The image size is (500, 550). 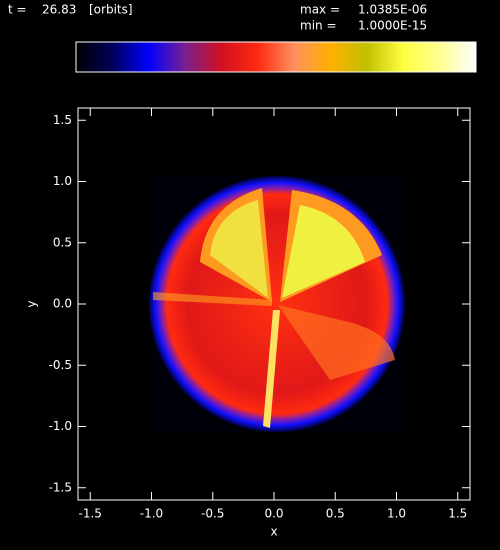 I want to click on x-tick-label: 0.0, so click(x=273, y=514).